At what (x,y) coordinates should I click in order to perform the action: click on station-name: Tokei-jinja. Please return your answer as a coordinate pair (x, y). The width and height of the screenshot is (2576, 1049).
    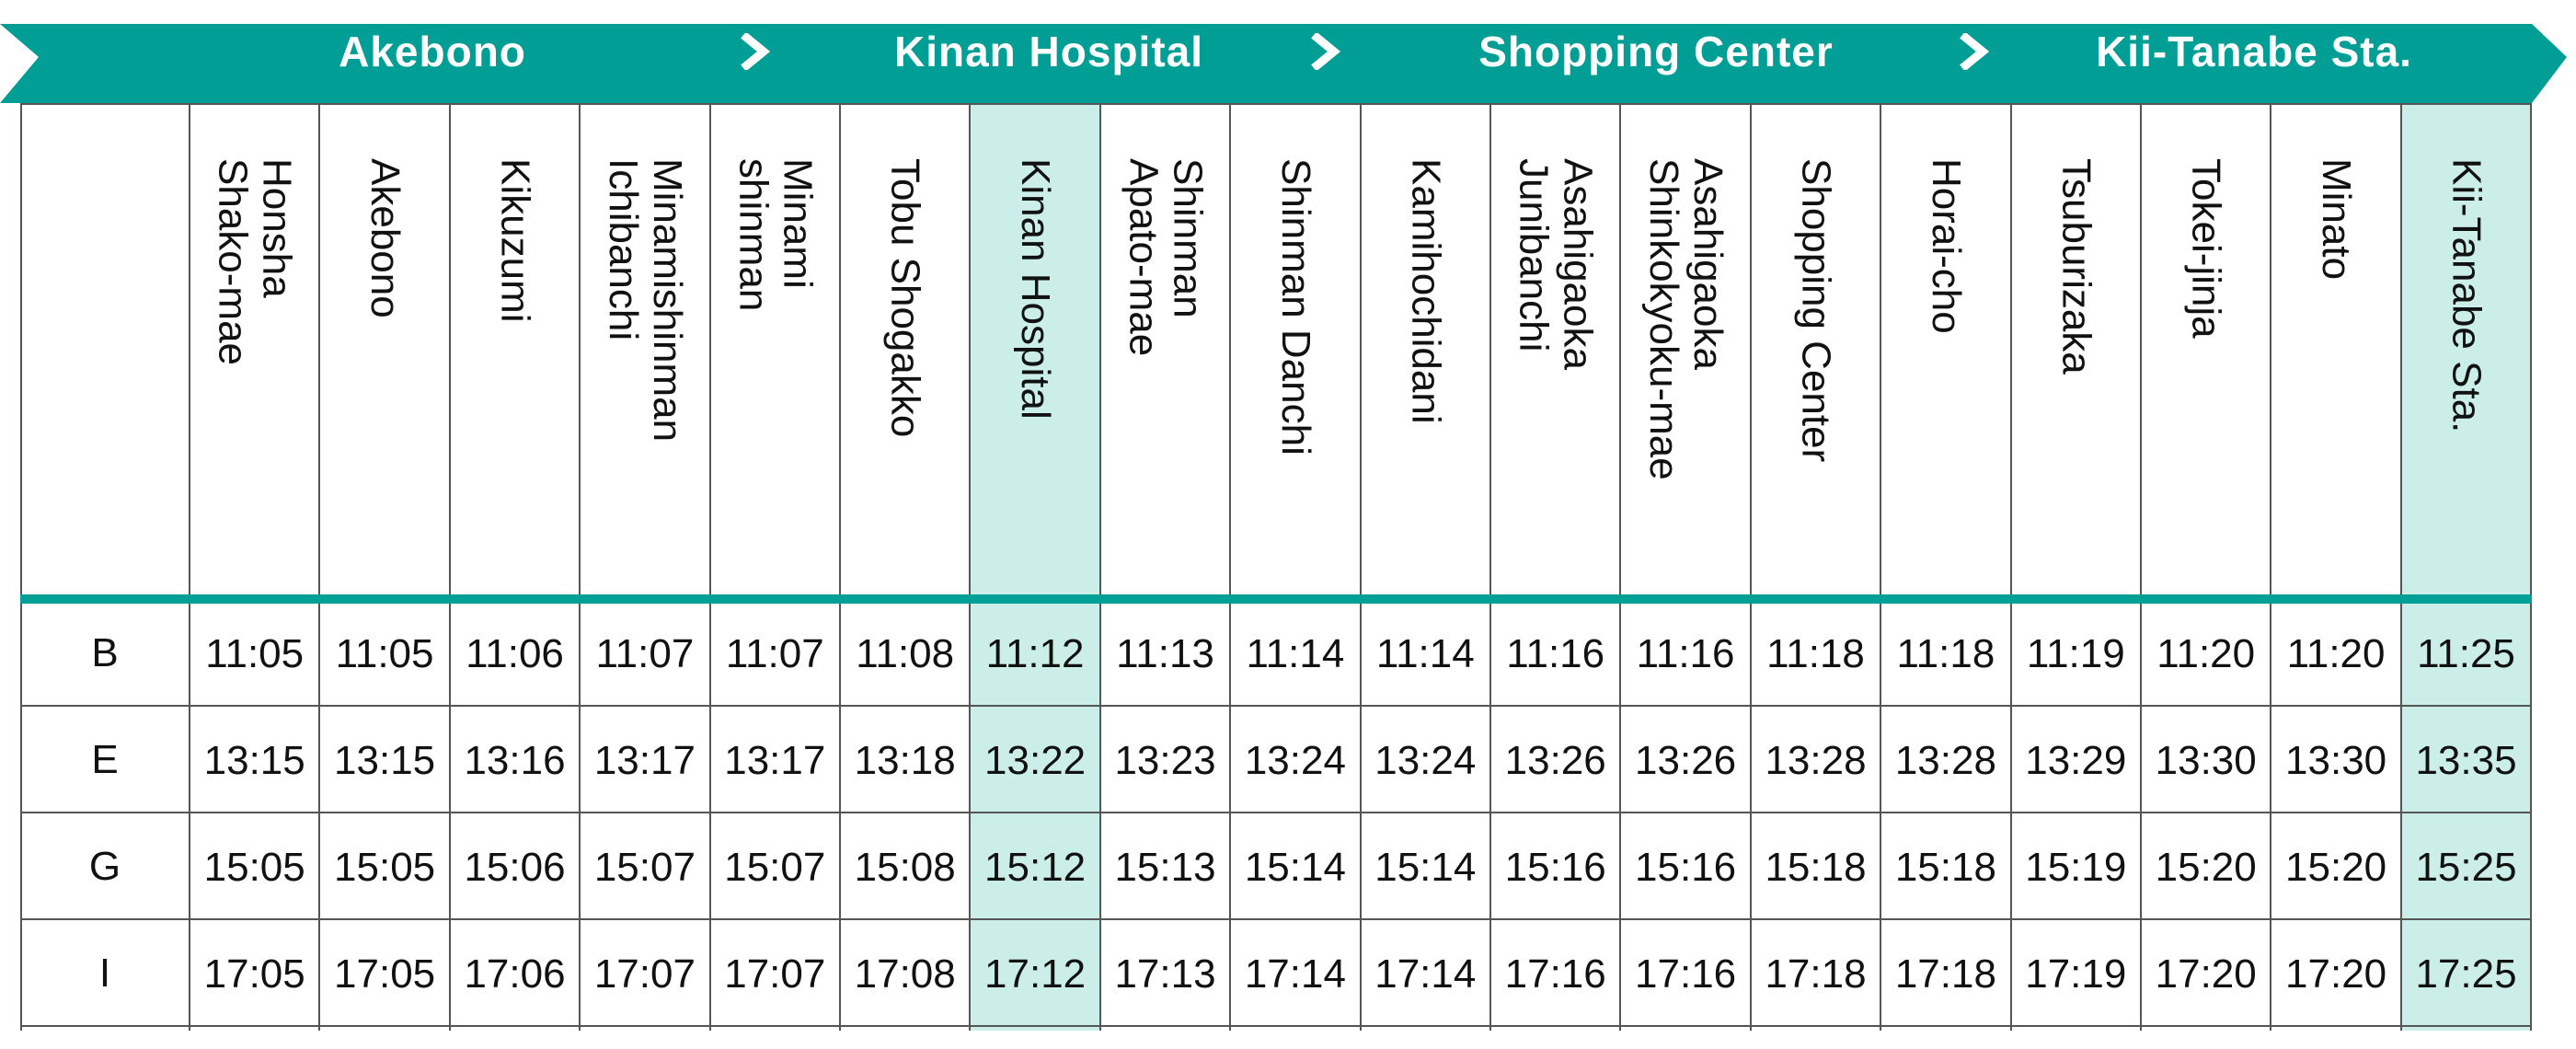
    Looking at the image, I should click on (2206, 248).